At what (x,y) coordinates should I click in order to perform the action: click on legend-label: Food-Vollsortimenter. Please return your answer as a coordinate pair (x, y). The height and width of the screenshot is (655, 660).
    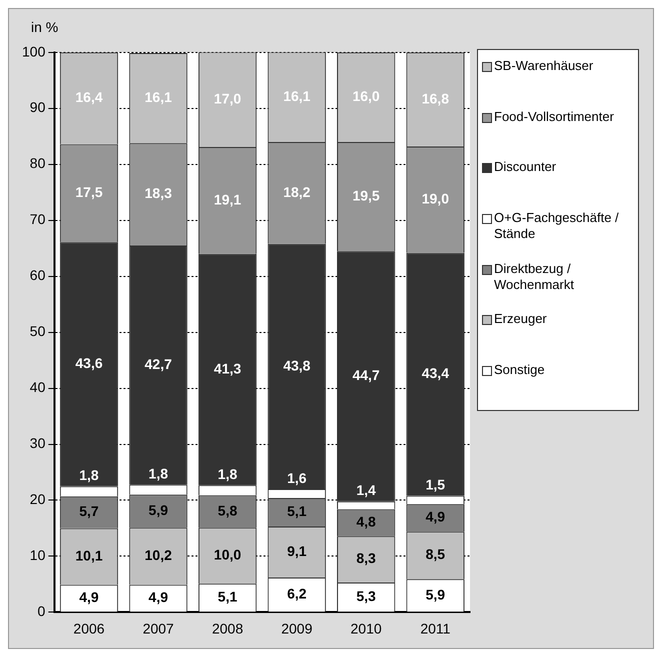
    Looking at the image, I should click on (554, 116).